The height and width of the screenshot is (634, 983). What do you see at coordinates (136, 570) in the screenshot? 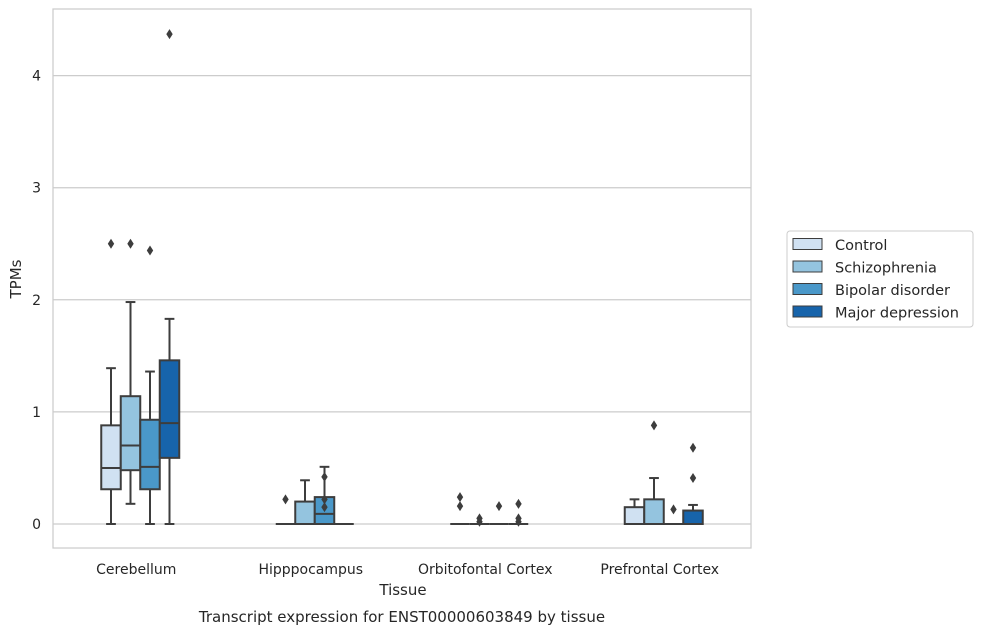
I see `x-tick-label: Cerebellum` at bounding box center [136, 570].